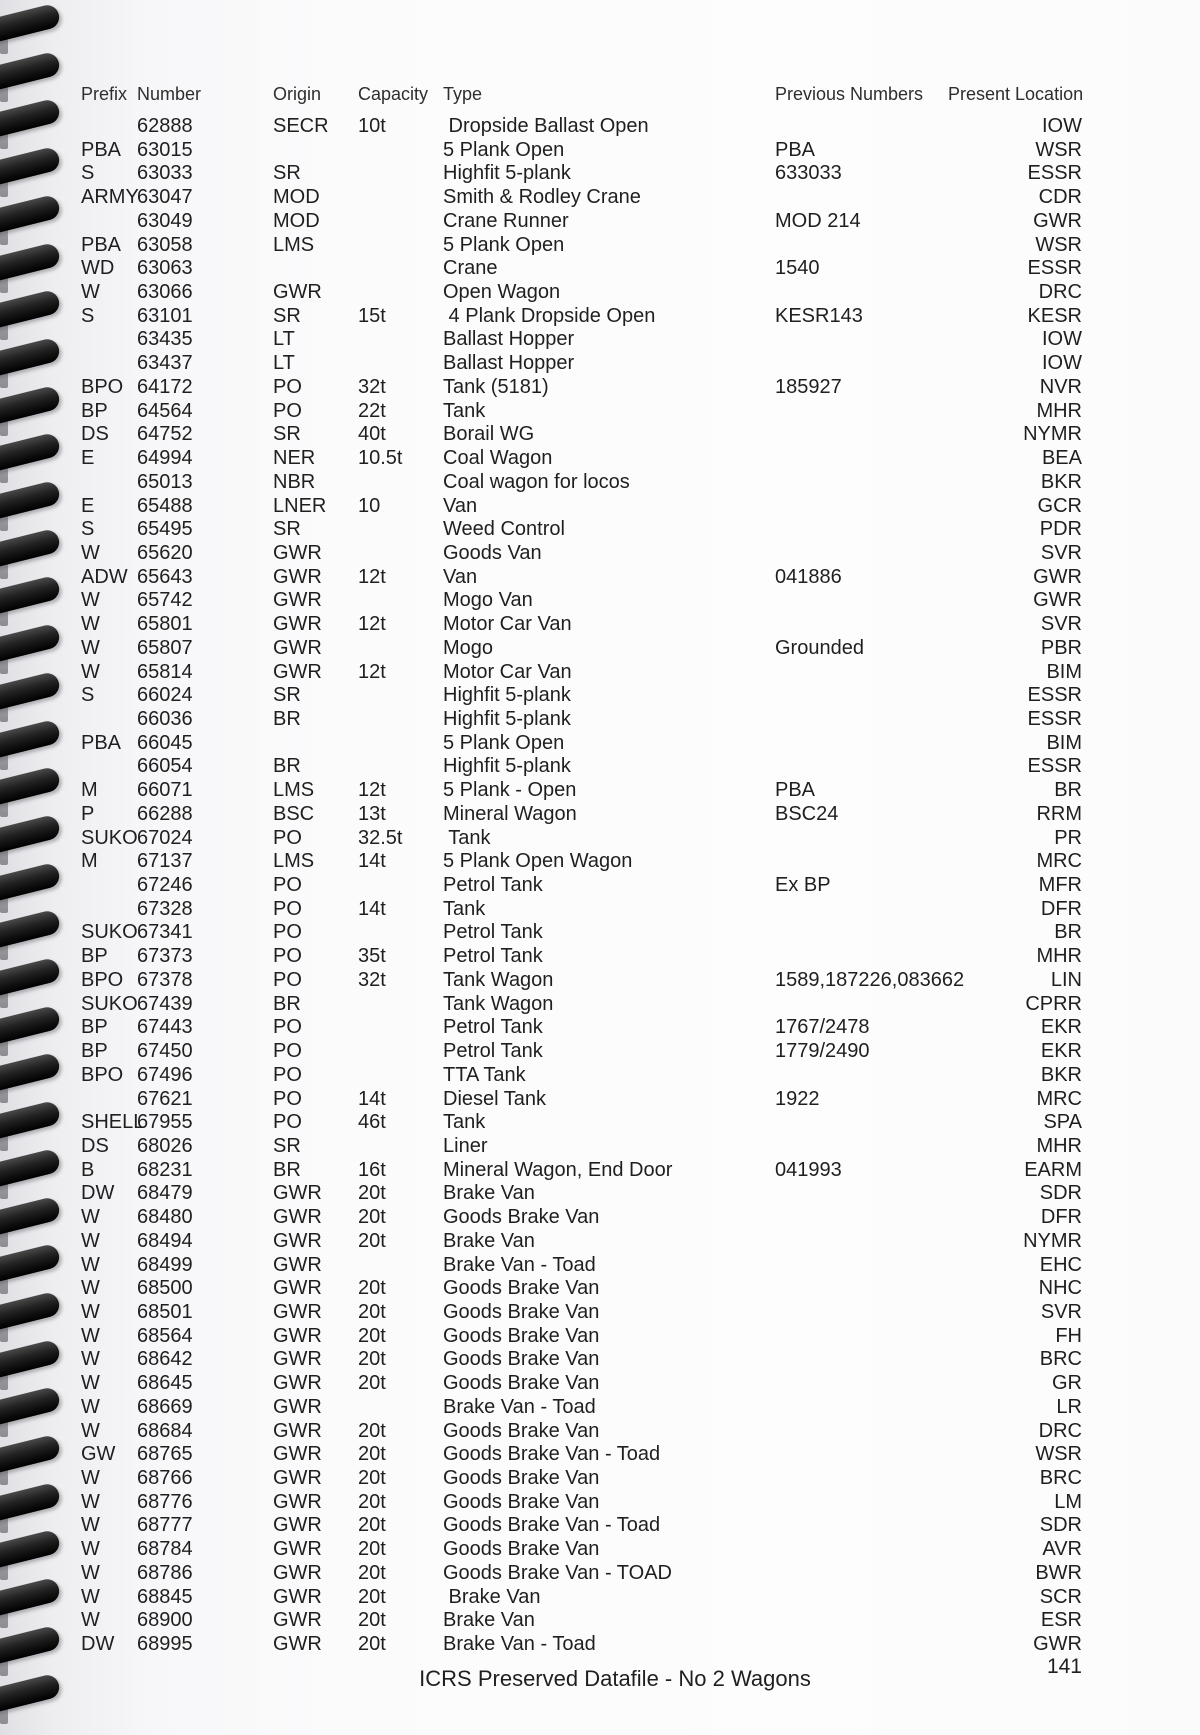 Image resolution: width=1200 pixels, height=1735 pixels. Describe the element at coordinates (165, 576) in the screenshot. I see `cell-number: 65643` at that location.